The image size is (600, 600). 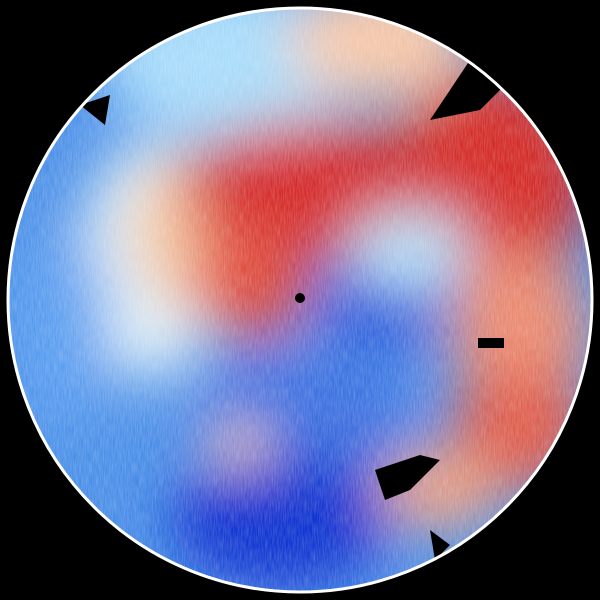 I want to click on radar-site, so click(x=300, y=298).